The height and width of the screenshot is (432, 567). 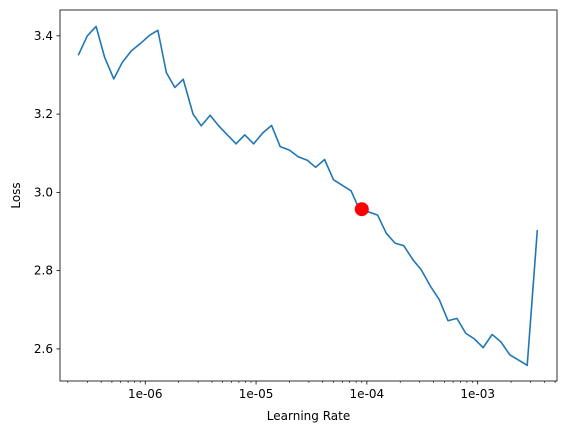 I want to click on x-tick-label: 1e-03, so click(x=477, y=394).